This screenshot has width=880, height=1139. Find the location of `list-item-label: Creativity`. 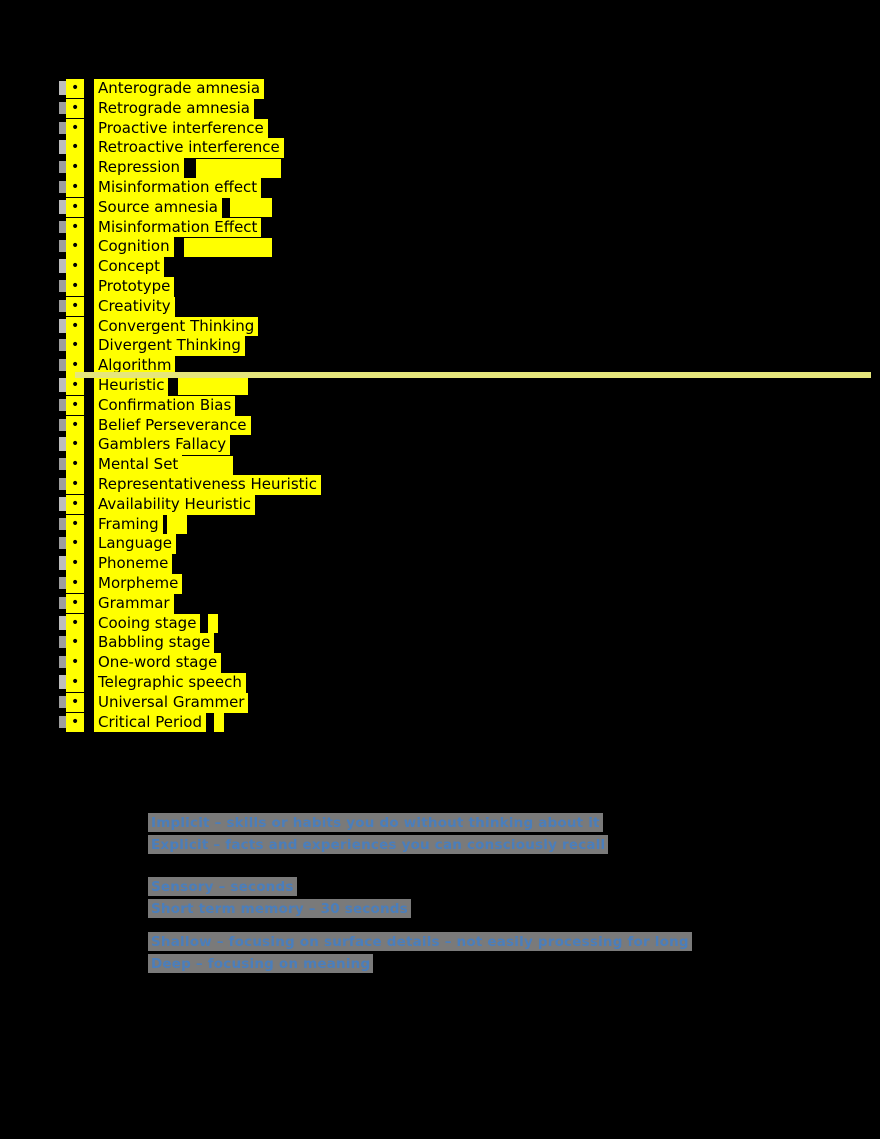

list-item-label: Creativity is located at coordinates (134, 306).